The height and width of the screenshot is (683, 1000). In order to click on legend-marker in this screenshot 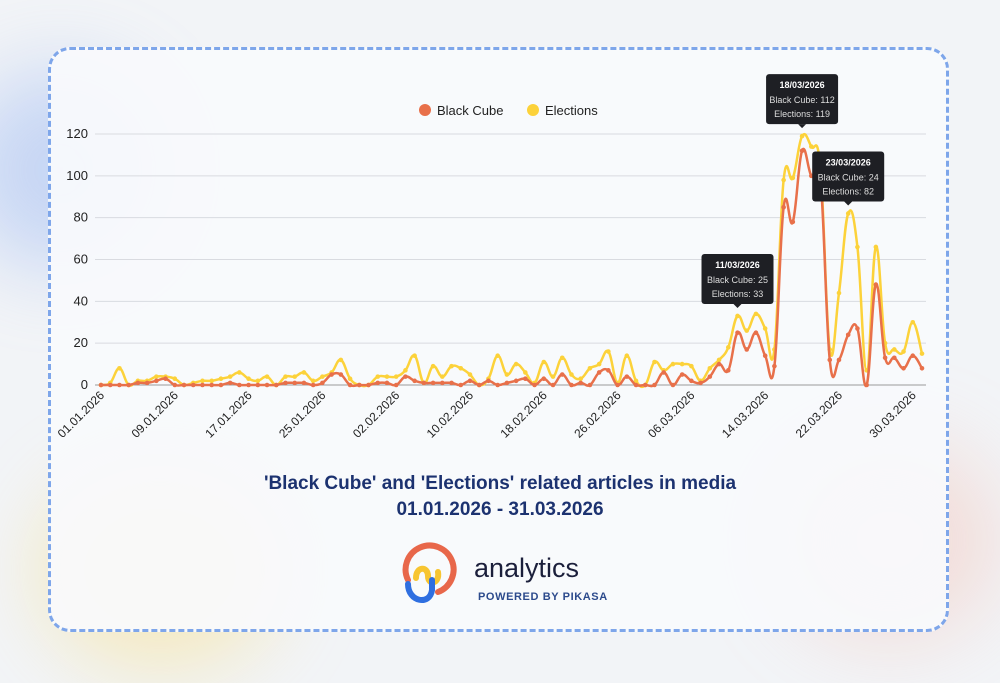, I will do `click(533, 110)`.